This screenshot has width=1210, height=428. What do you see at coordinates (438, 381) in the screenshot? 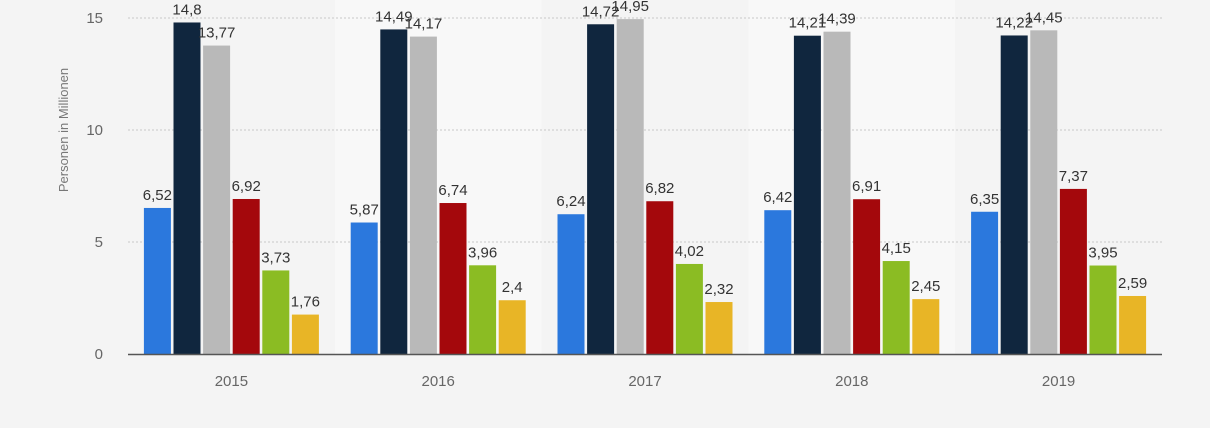
I see `x-tick-label: 2016` at bounding box center [438, 381].